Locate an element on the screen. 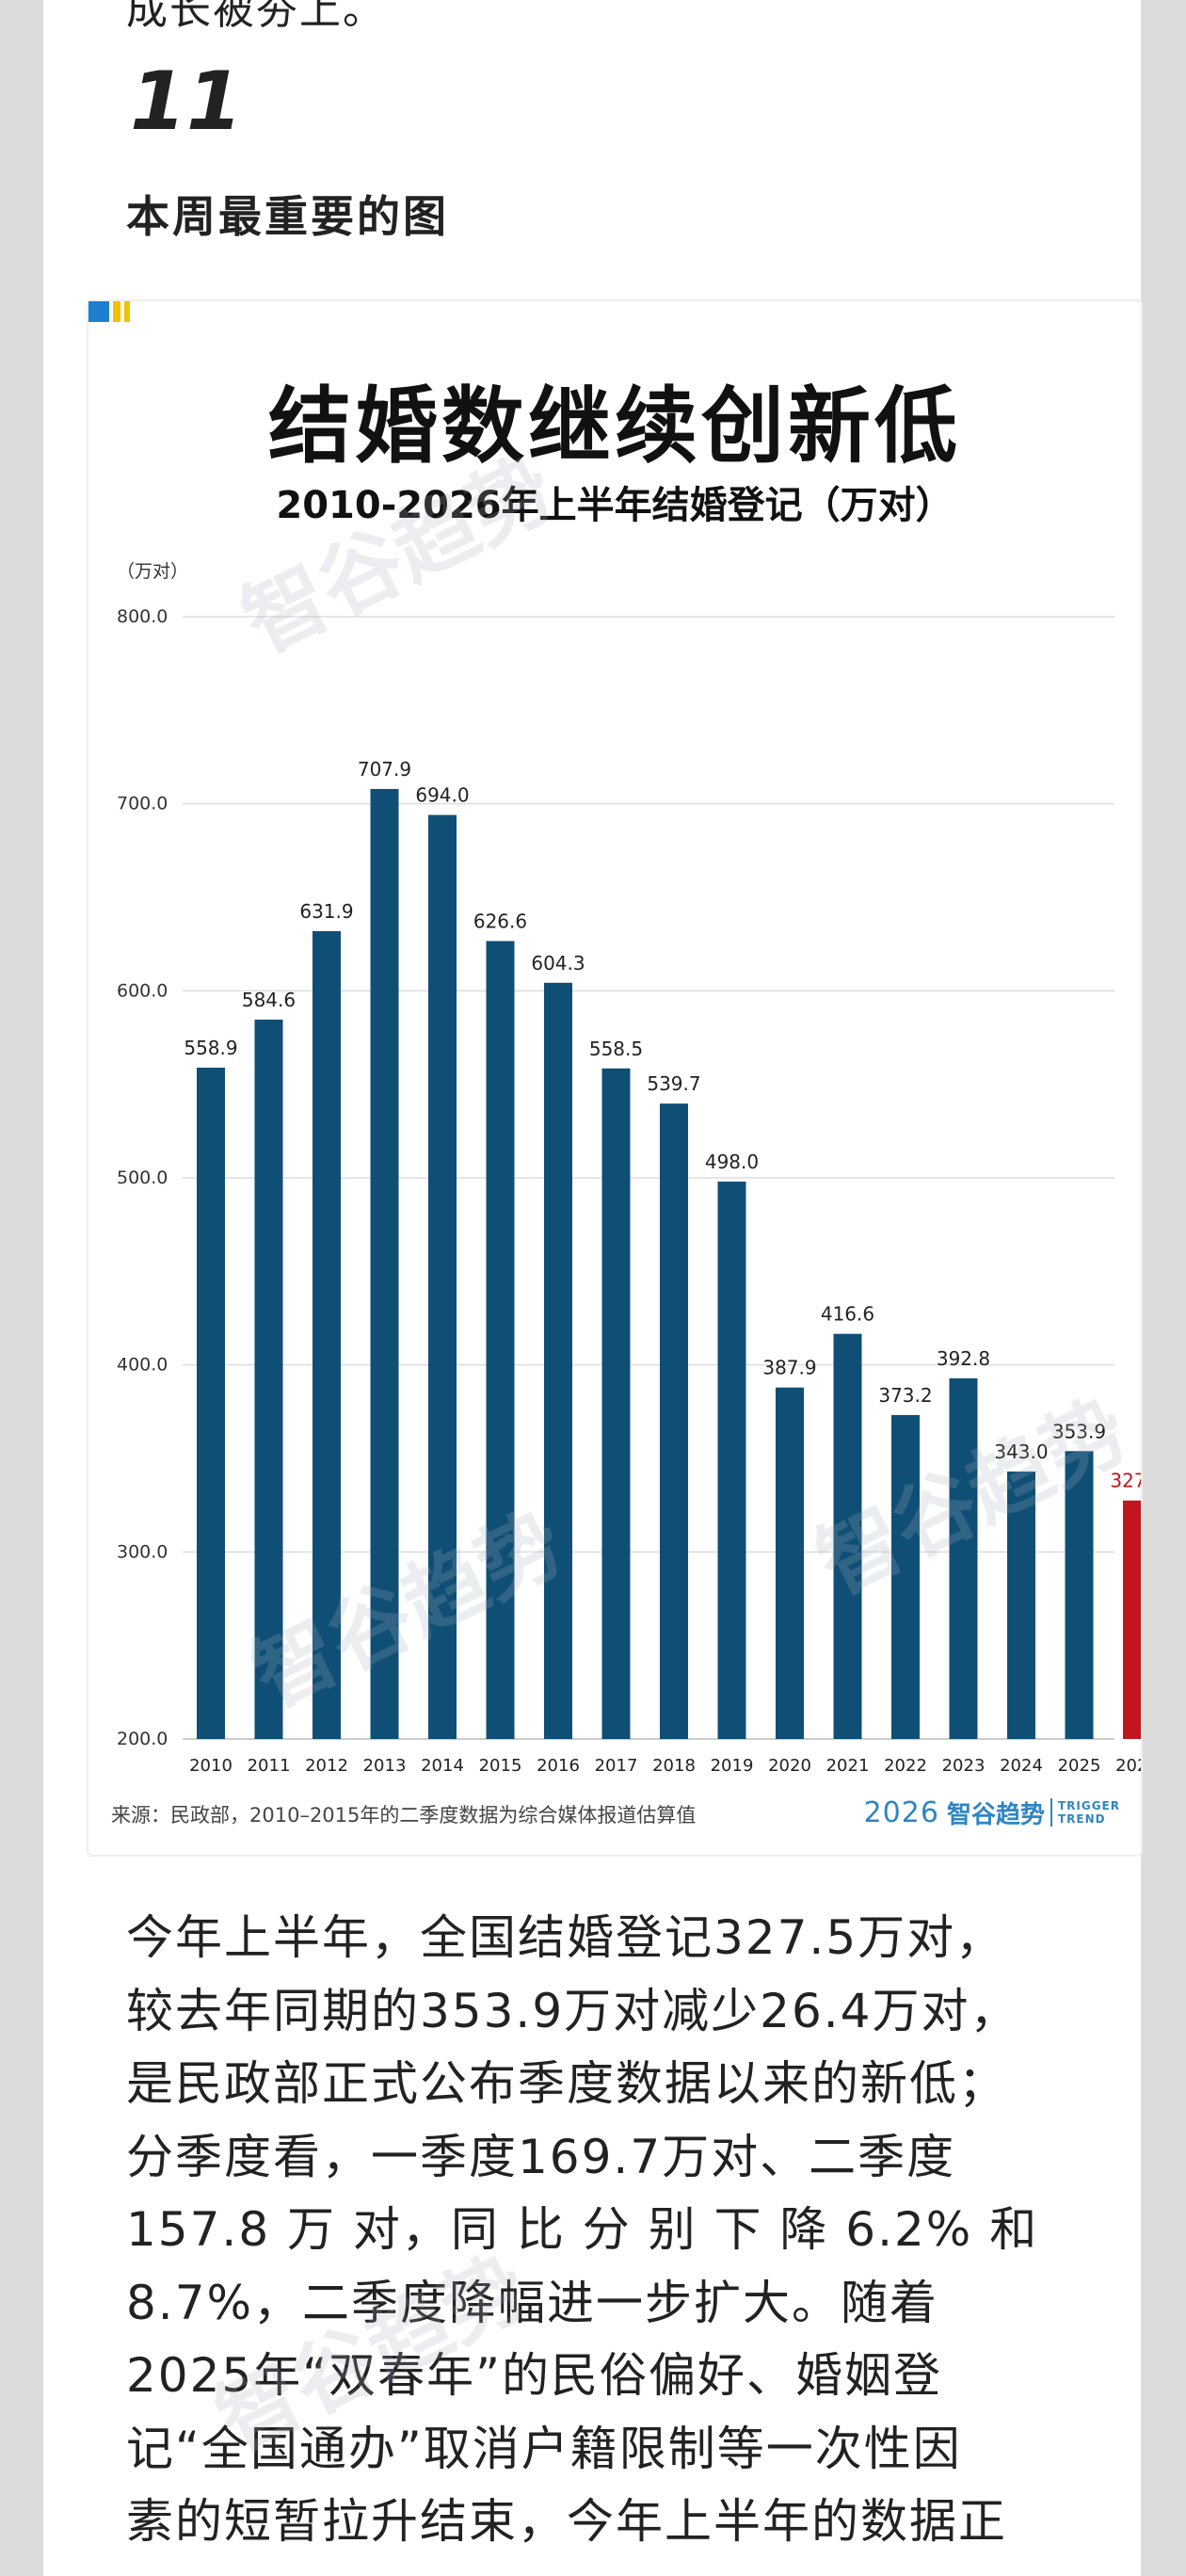 This screenshot has width=1186, height=2576. source-note: 来源：民政部，2010–2015年的二季度数据为综合媒体报道估算值 is located at coordinates (404, 1815).